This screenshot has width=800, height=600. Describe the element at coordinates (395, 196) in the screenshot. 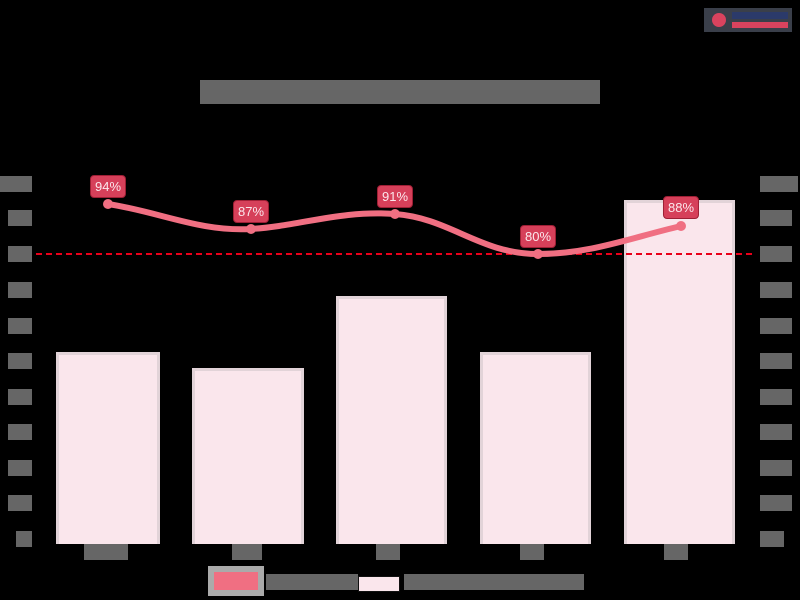

I see `data-label: 91%` at that location.